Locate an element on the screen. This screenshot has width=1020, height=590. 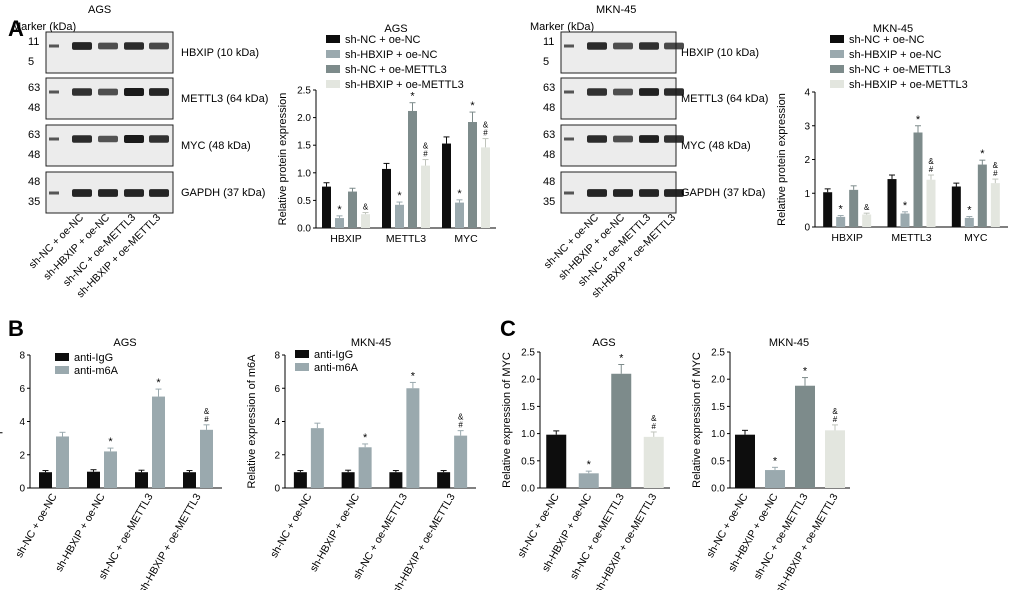
y-axis-label: Relative expression of MYC is located at coordinates (697, 420).